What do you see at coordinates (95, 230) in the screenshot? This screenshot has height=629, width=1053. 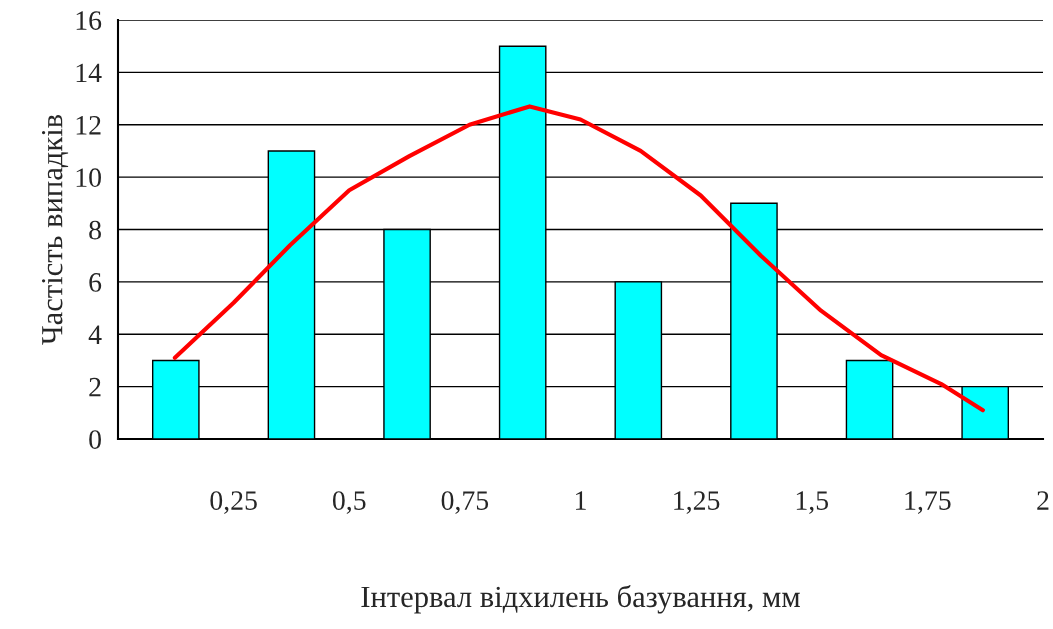 I see `y-tick-label: 8` at bounding box center [95, 230].